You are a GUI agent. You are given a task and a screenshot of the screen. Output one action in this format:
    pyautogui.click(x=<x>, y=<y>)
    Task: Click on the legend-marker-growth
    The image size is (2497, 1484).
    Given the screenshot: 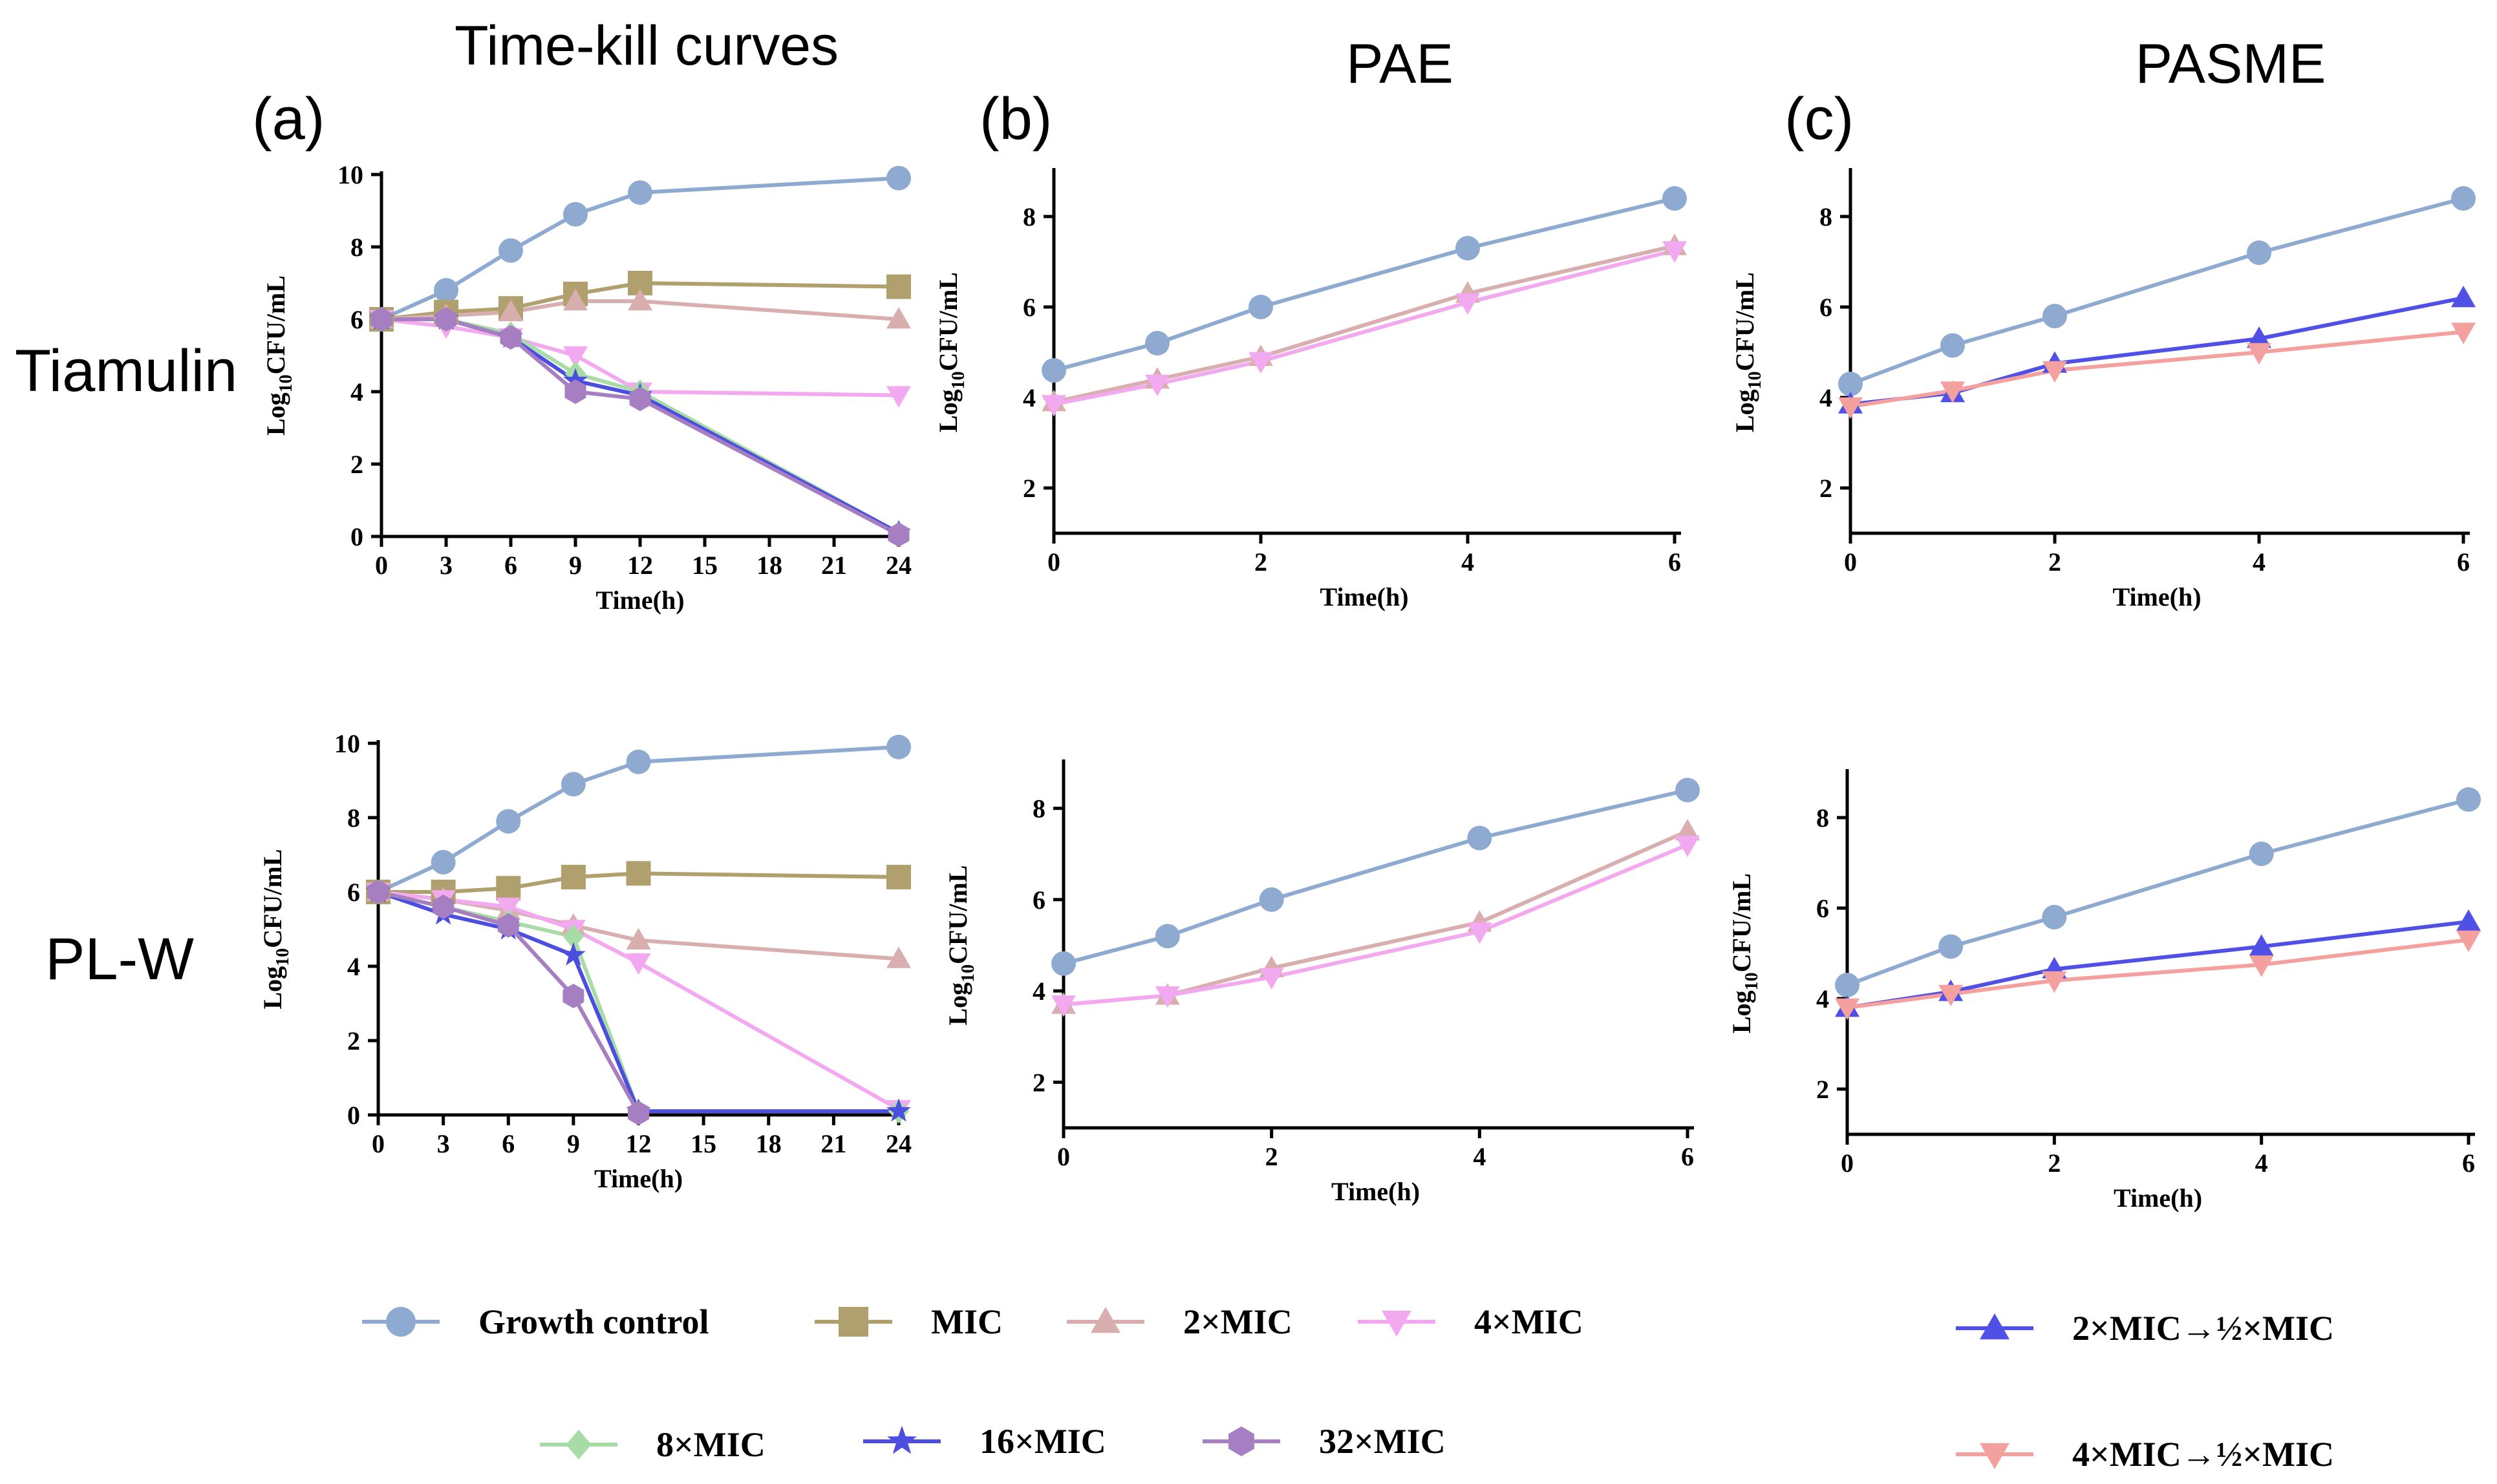 What is the action you would take?
    pyautogui.click(x=401, y=1322)
    